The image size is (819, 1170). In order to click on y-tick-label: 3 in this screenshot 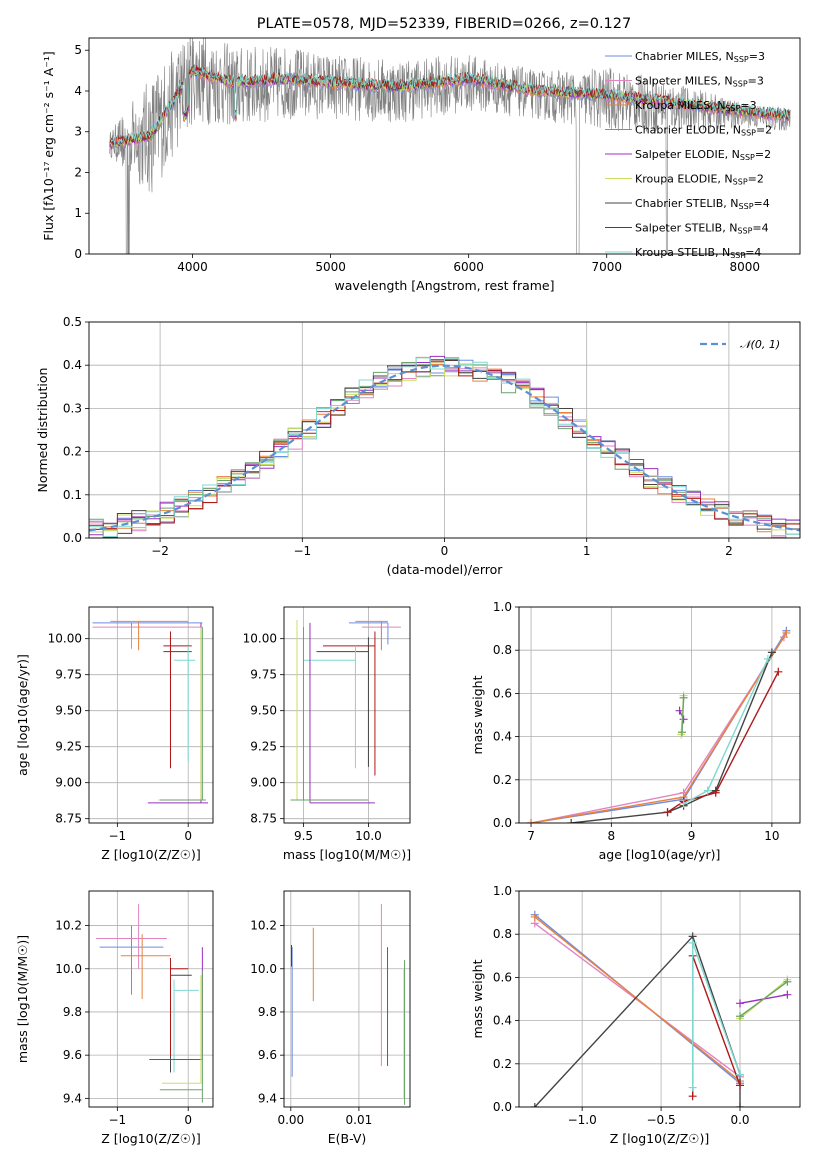, I will do `click(78, 132)`.